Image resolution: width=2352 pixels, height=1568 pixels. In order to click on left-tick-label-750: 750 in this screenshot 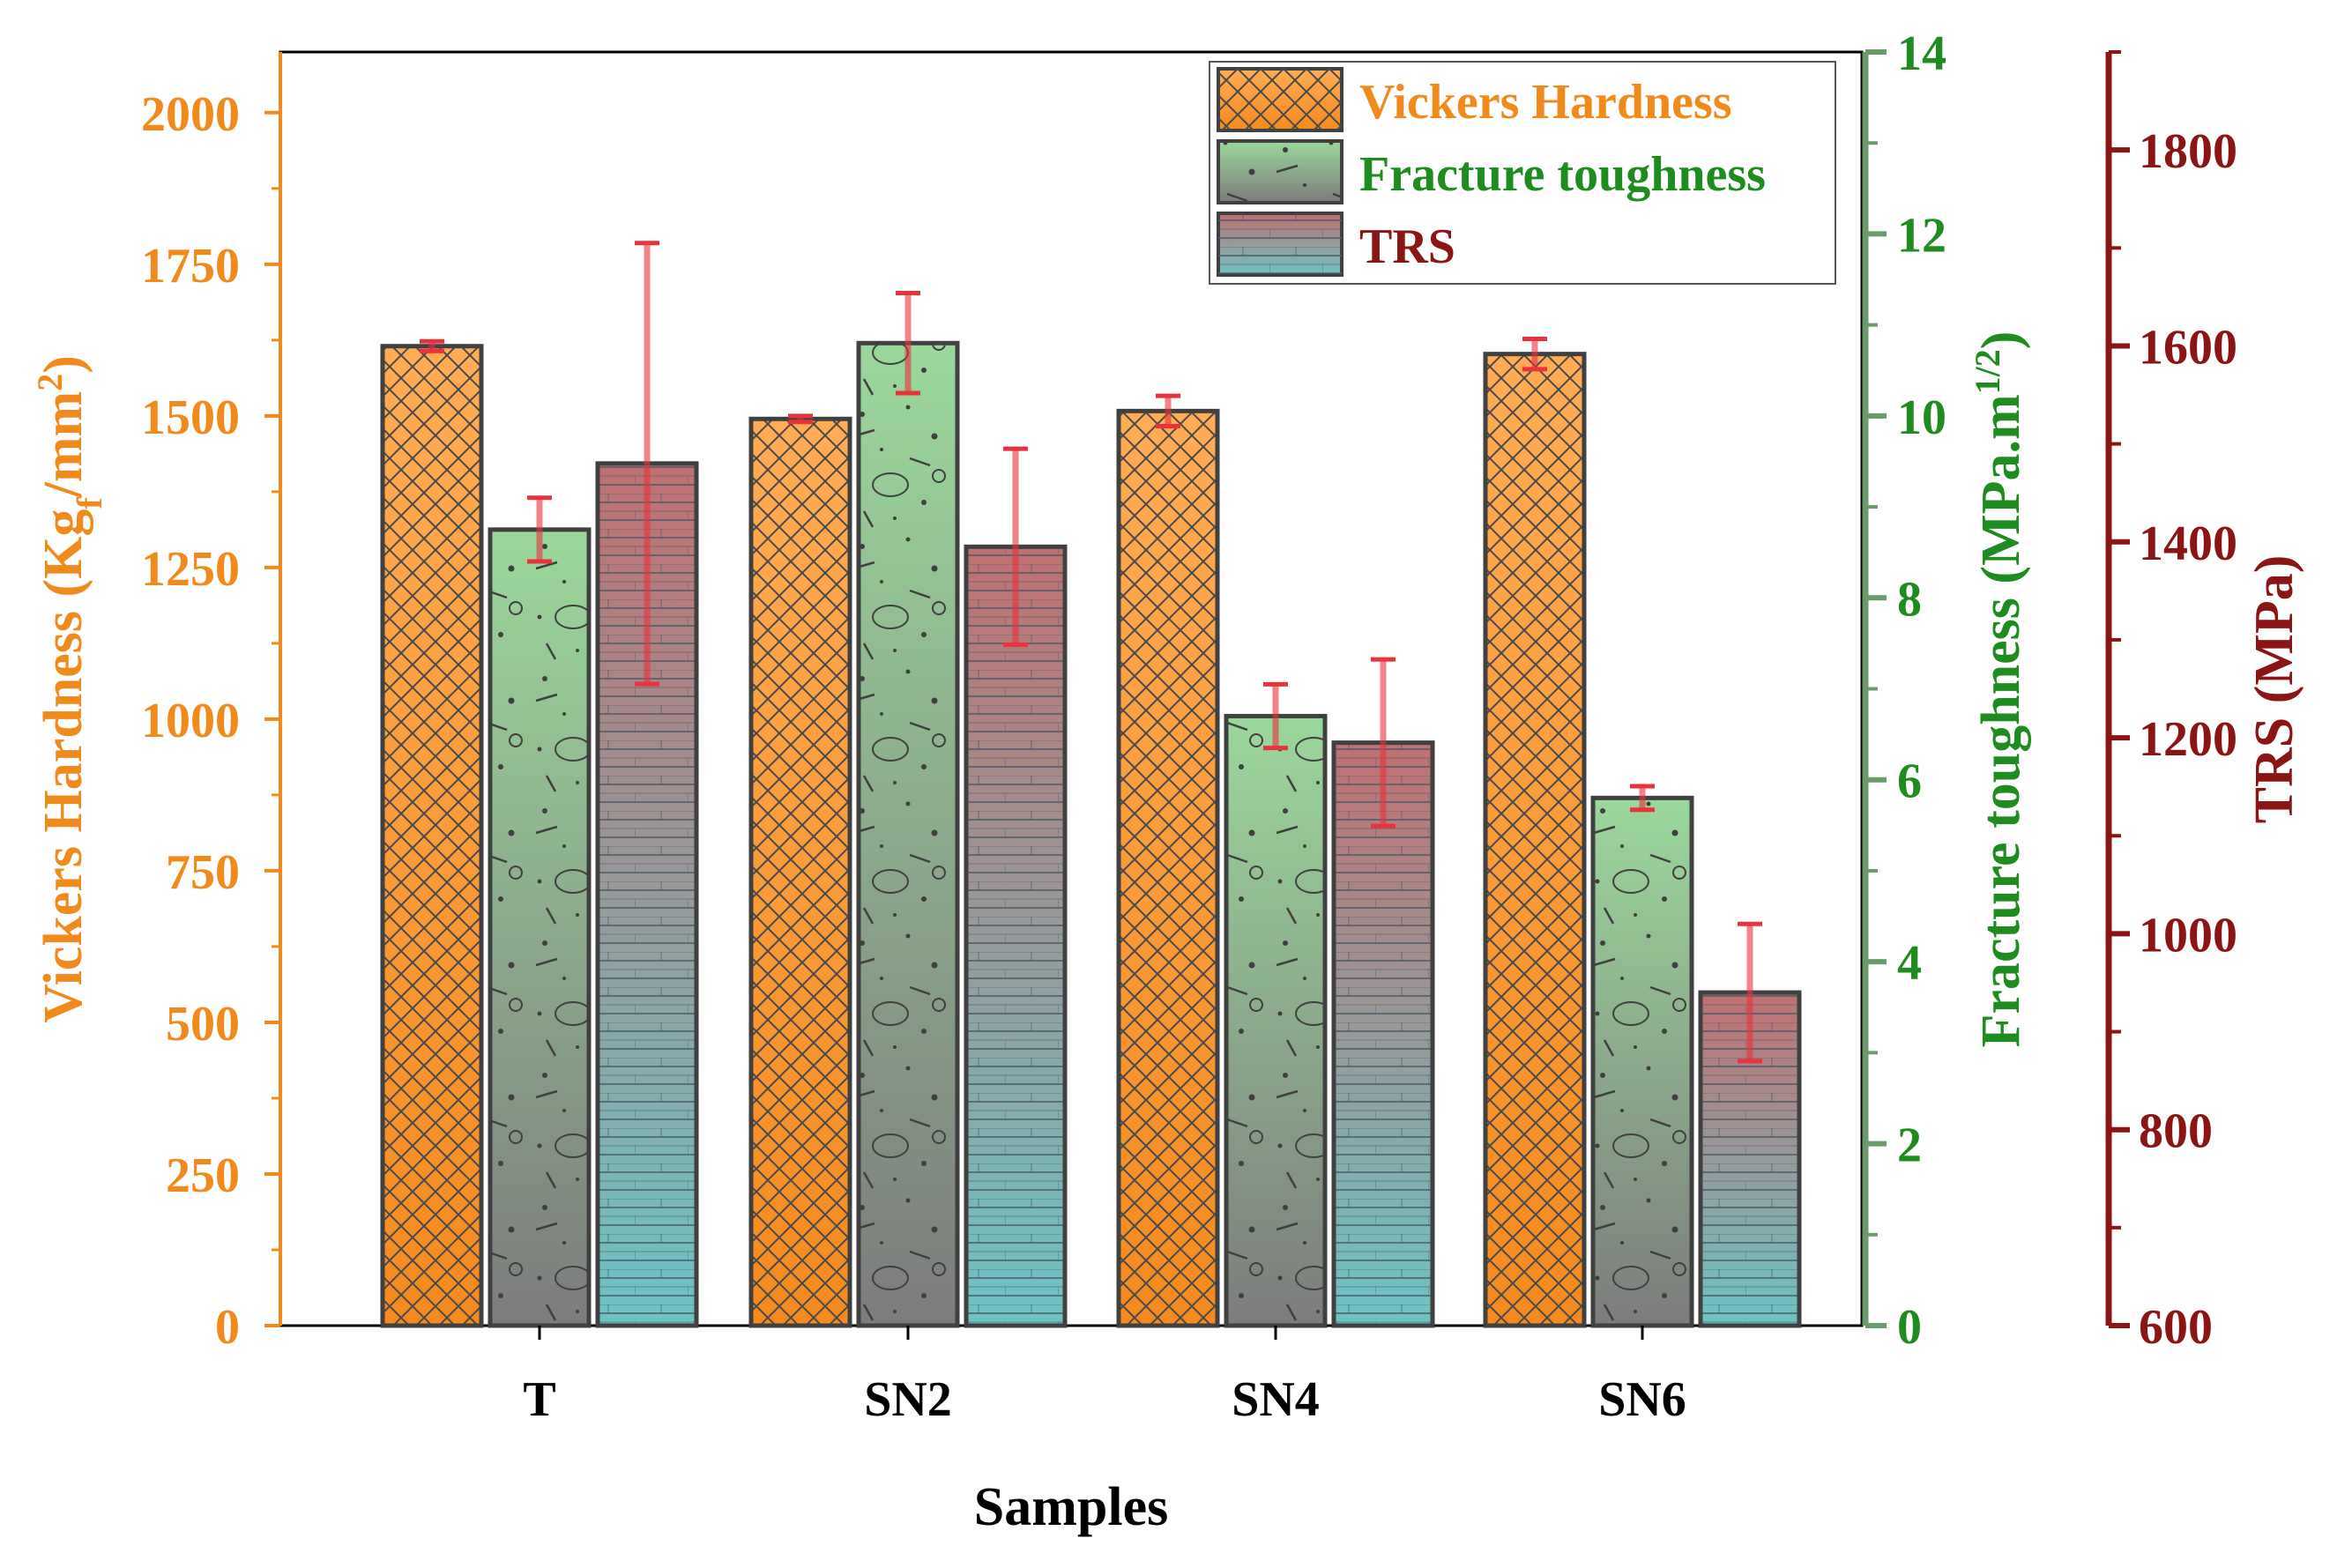, I will do `click(203, 872)`.